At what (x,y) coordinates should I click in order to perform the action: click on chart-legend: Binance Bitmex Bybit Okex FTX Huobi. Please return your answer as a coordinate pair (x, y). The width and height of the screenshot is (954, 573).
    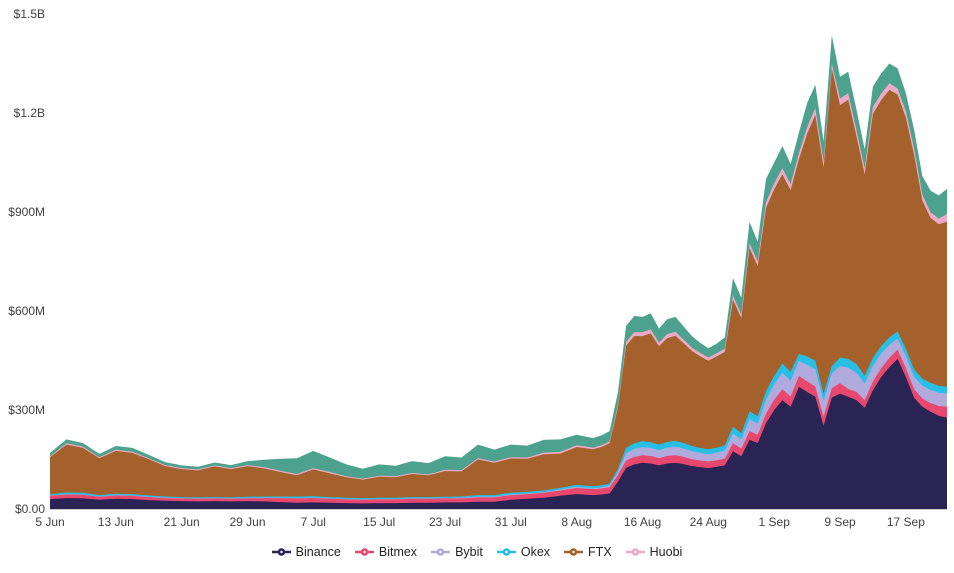
    Looking at the image, I should click on (477, 552).